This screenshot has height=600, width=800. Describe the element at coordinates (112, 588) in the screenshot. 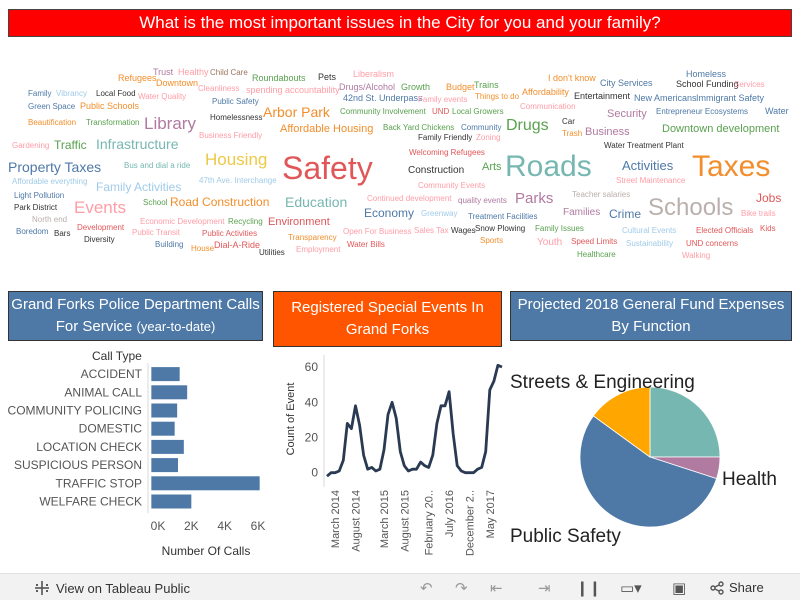

I see `view-on-tableau-link: View on Tableau Public` at that location.